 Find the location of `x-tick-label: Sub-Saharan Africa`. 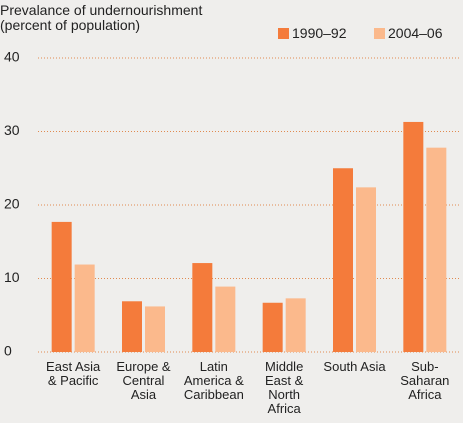

x-tick-label: Sub-Saharan Africa is located at coordinates (425, 380).